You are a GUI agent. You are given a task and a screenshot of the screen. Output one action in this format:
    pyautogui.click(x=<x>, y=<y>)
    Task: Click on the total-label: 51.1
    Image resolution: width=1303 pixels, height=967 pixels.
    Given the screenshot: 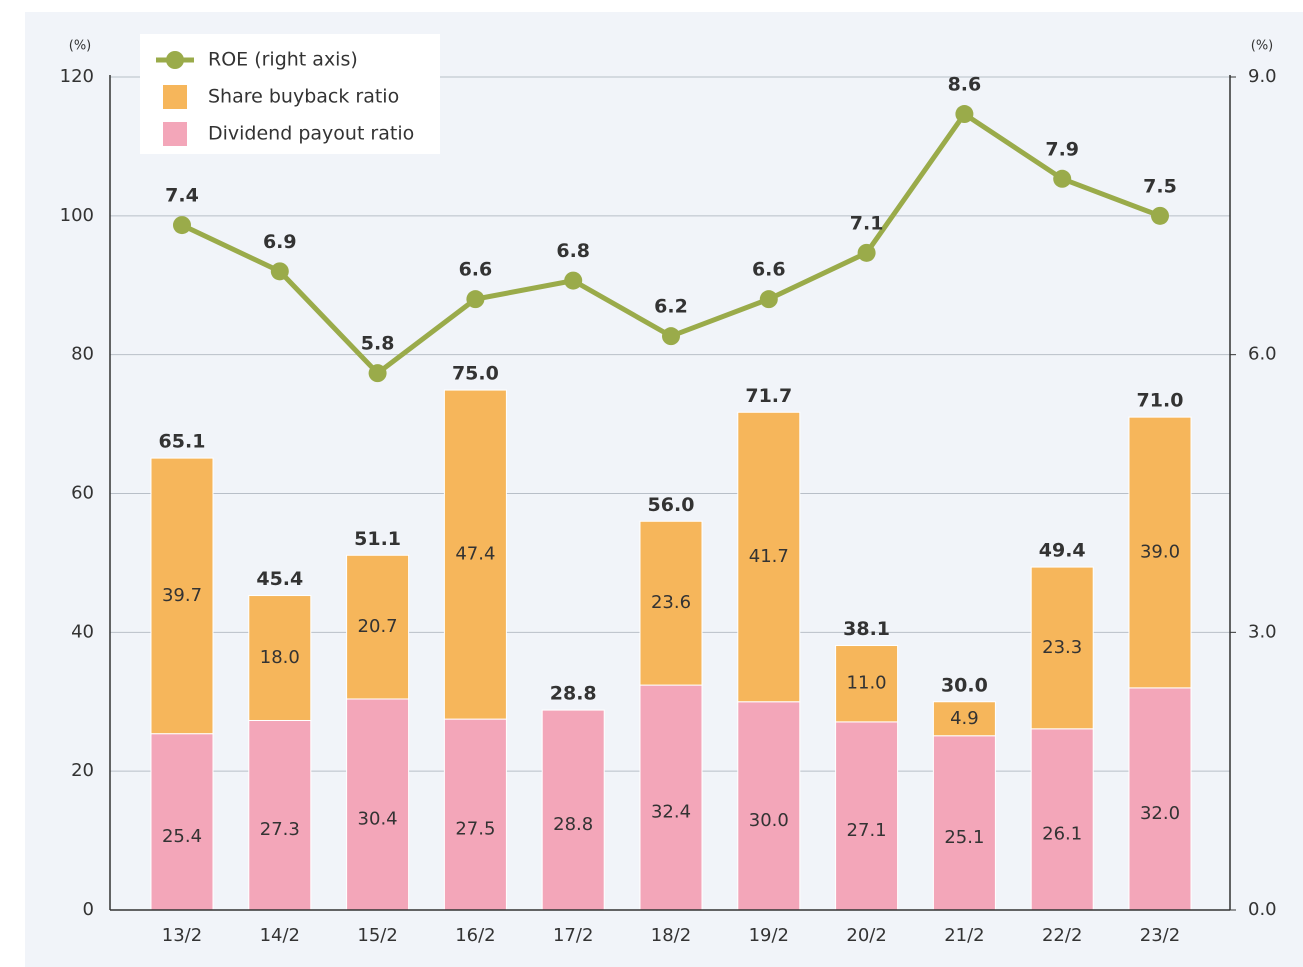 What is the action you would take?
    pyautogui.click(x=377, y=539)
    